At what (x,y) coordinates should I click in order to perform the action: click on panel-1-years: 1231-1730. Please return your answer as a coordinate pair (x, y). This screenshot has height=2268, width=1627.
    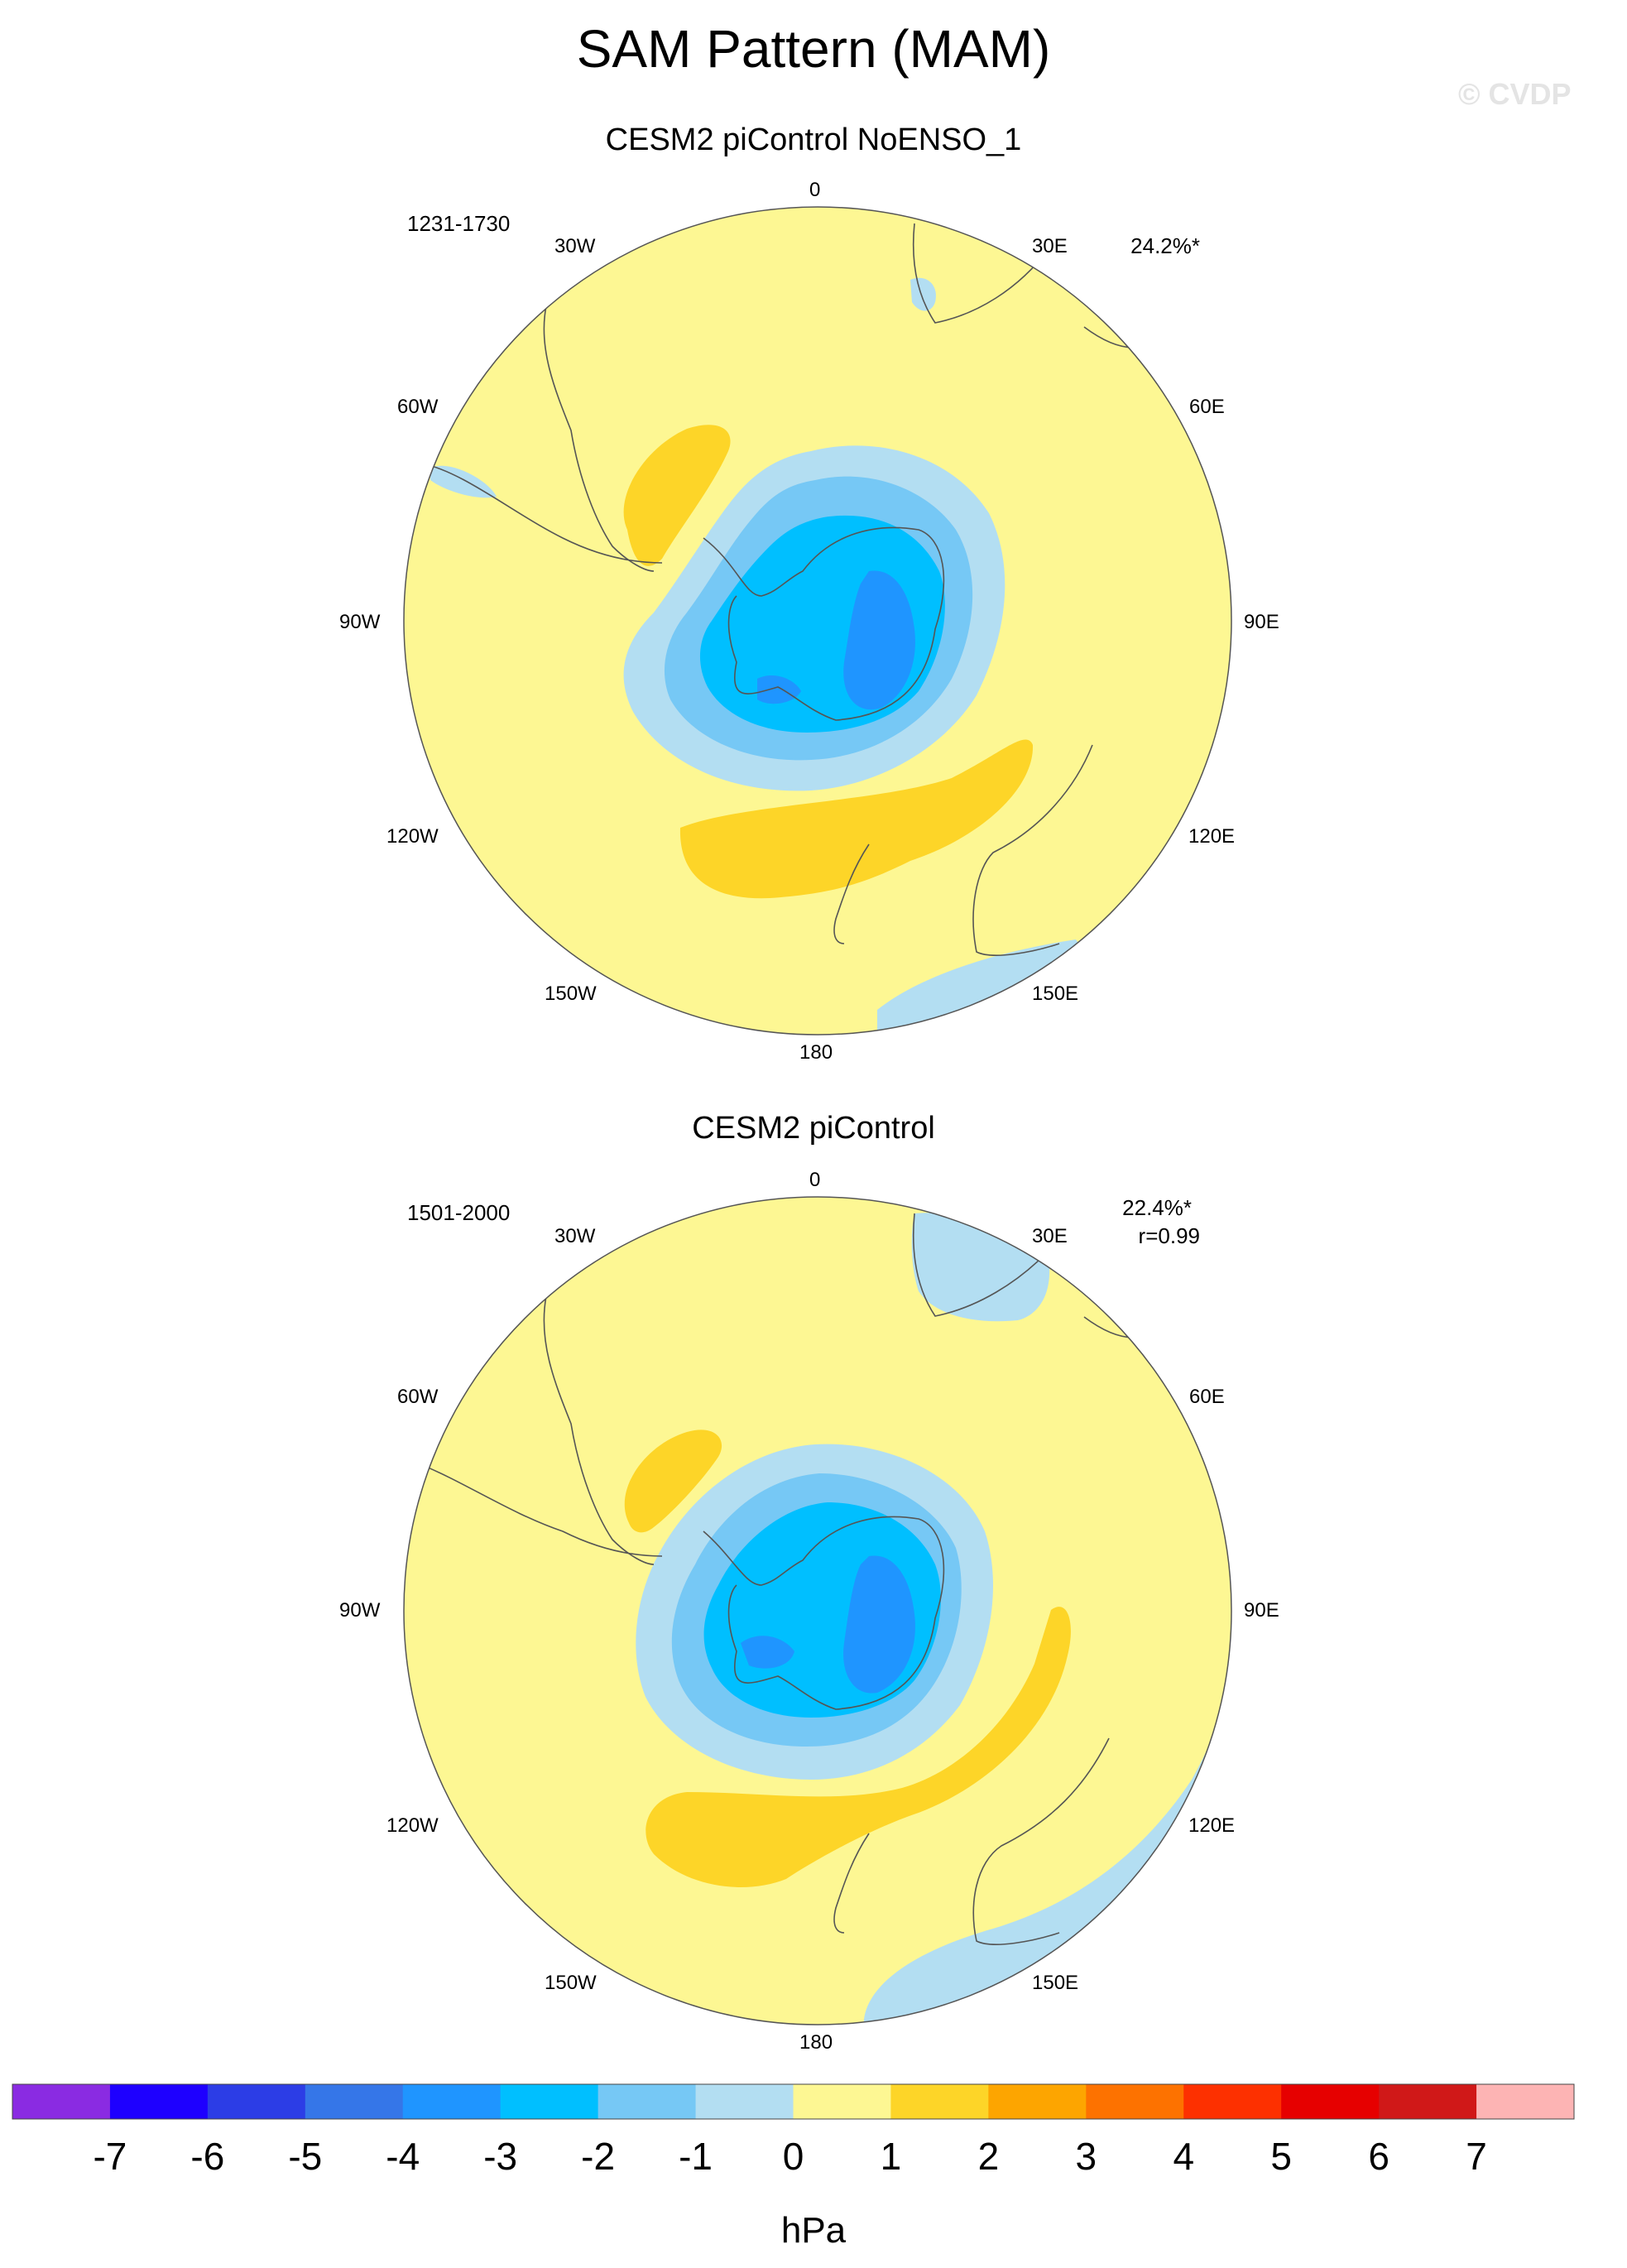
    Looking at the image, I should click on (459, 224).